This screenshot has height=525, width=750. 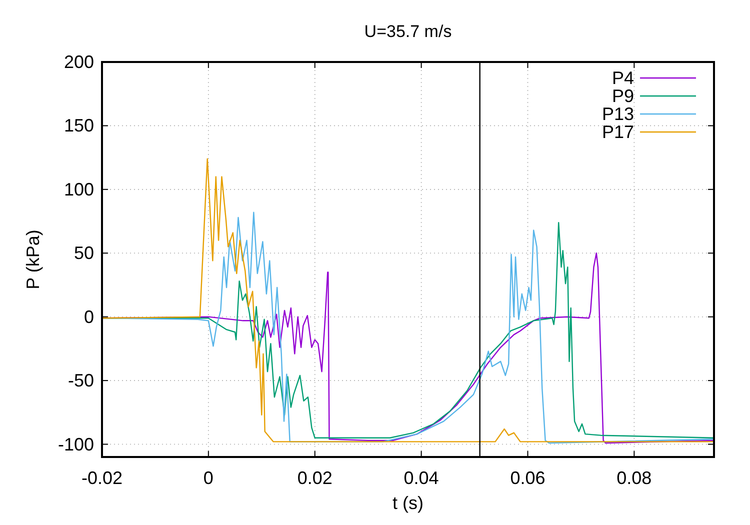 I want to click on legend-label: P4, so click(x=623, y=78).